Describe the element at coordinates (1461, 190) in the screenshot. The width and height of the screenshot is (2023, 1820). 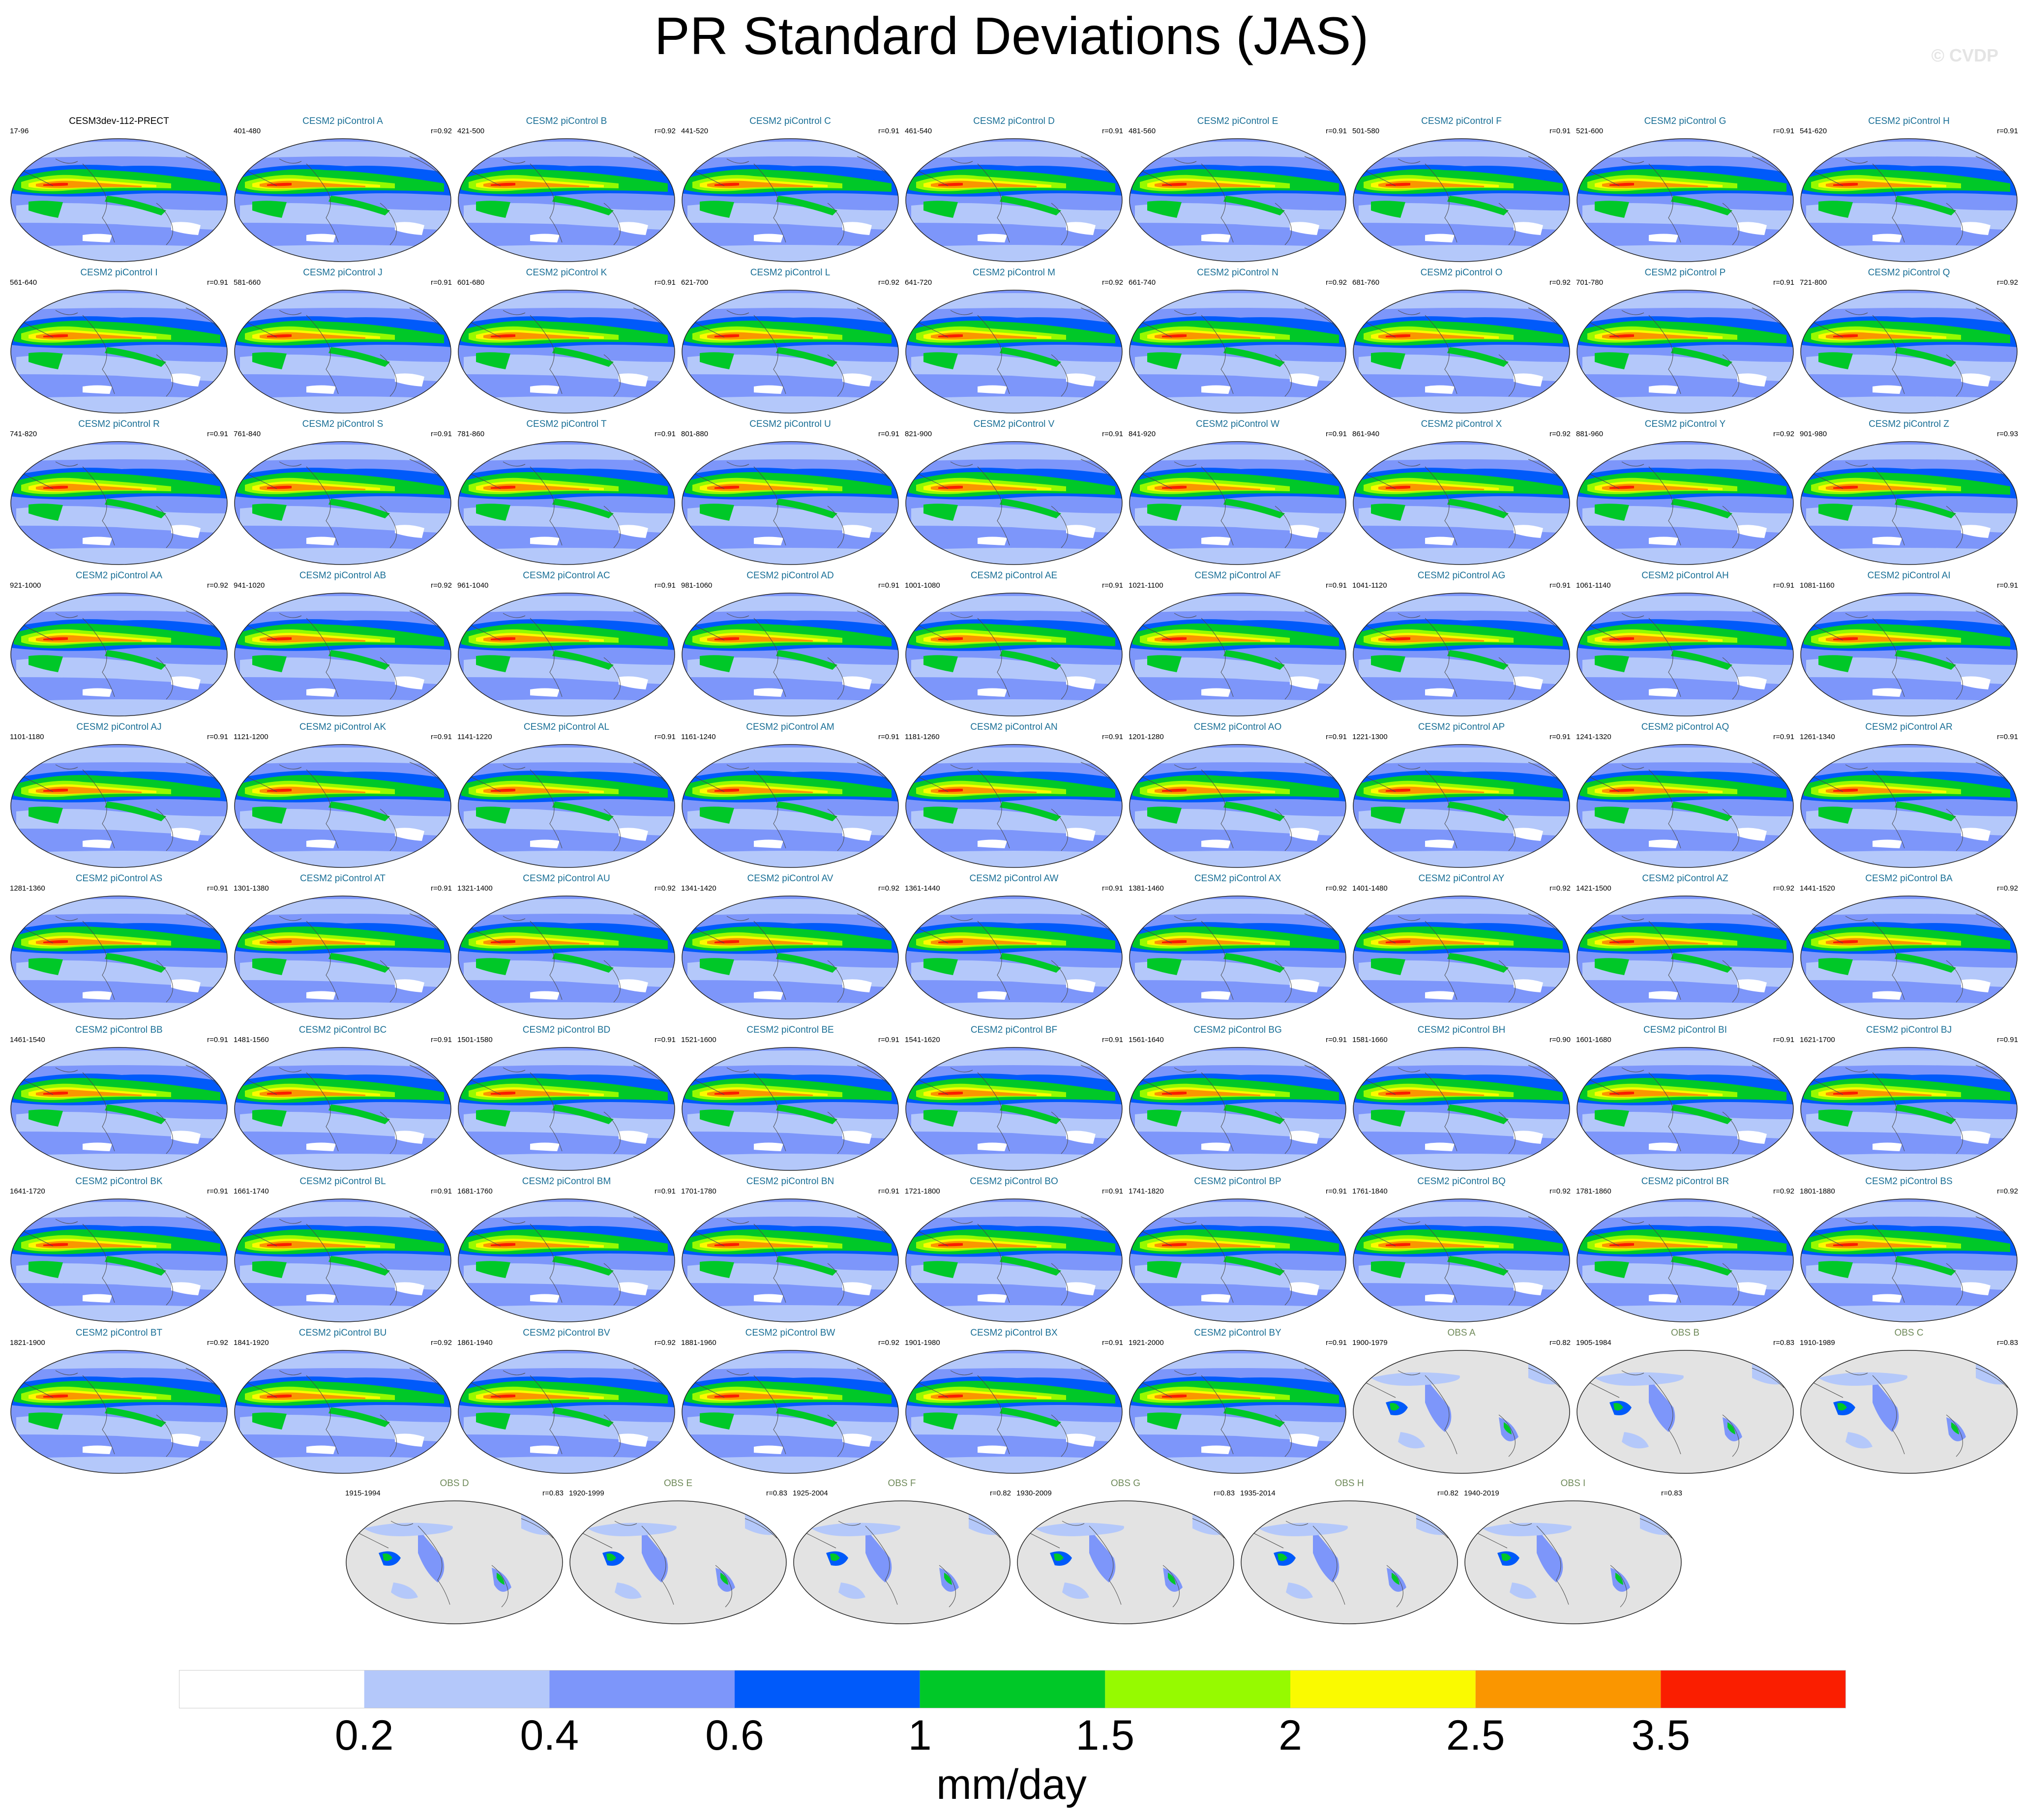
I see `map-panel: CESM2 piControl F 501-580 r=0.91` at that location.